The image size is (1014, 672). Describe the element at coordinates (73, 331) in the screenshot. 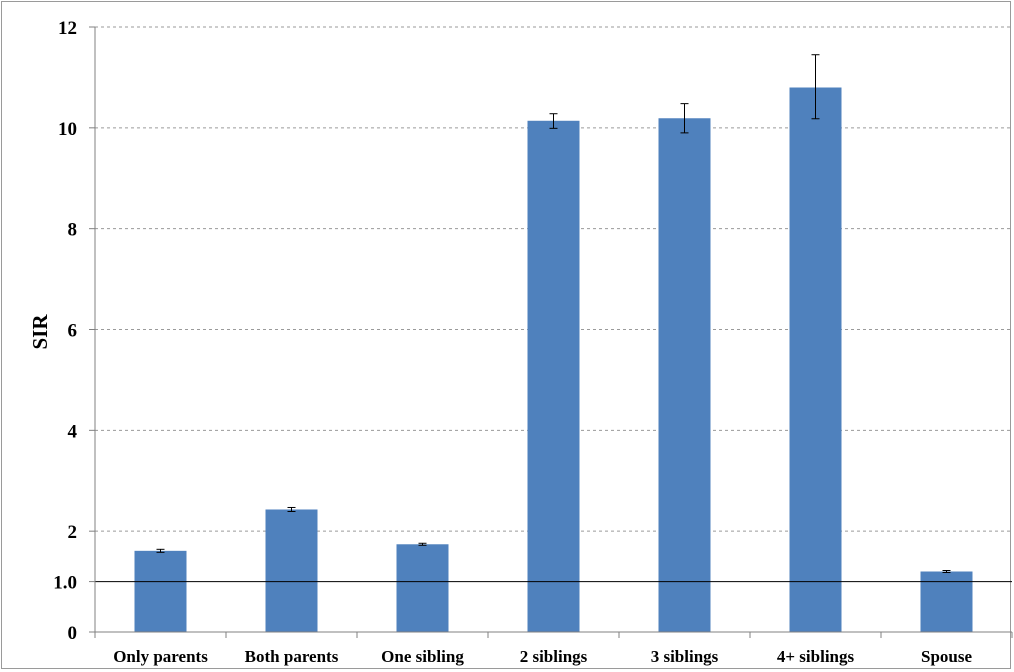

I see `y-tick-label: 6` at that location.